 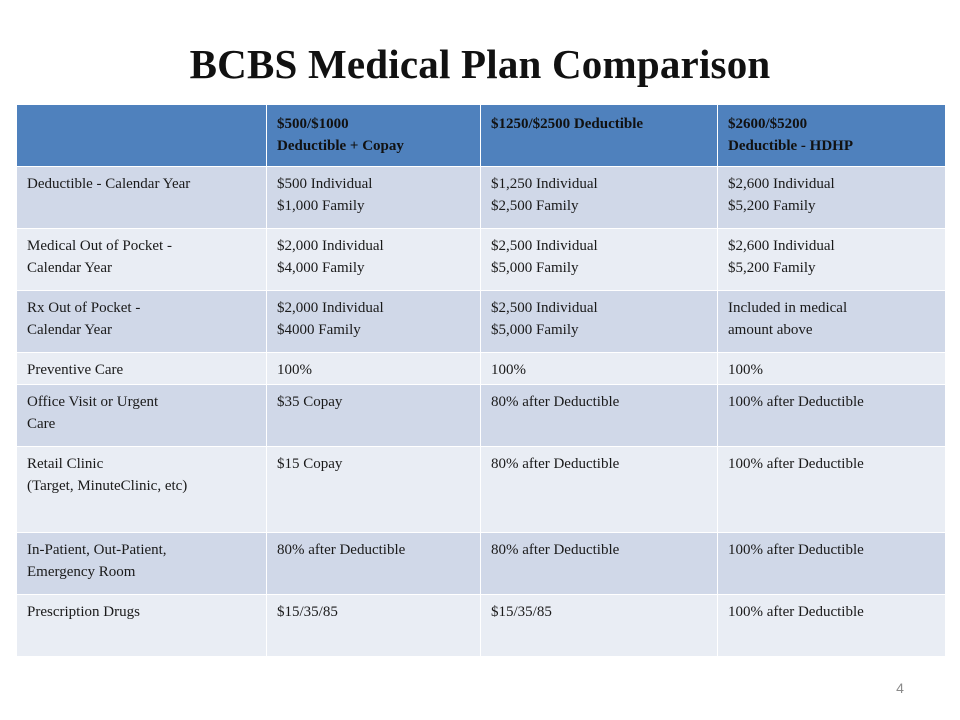 I want to click on table-cell: Included in medical amount above, so click(x=831, y=321).